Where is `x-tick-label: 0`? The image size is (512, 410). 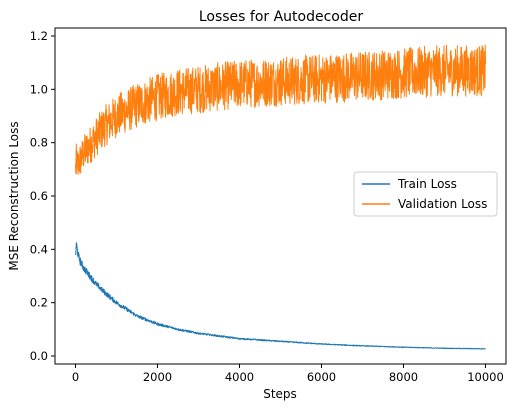
x-tick-label: 0 is located at coordinates (75, 377).